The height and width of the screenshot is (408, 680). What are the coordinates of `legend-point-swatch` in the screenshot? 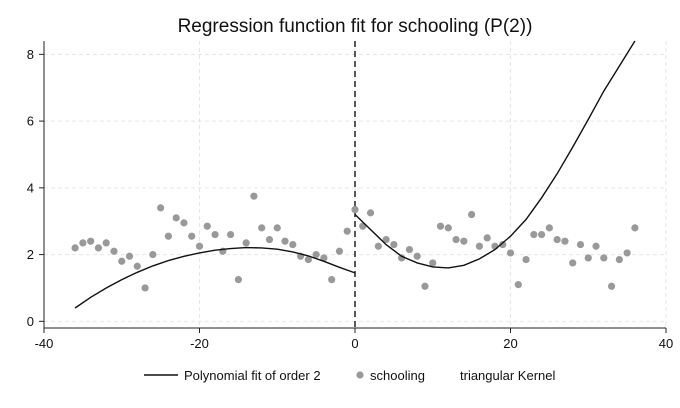 It's located at (360, 375).